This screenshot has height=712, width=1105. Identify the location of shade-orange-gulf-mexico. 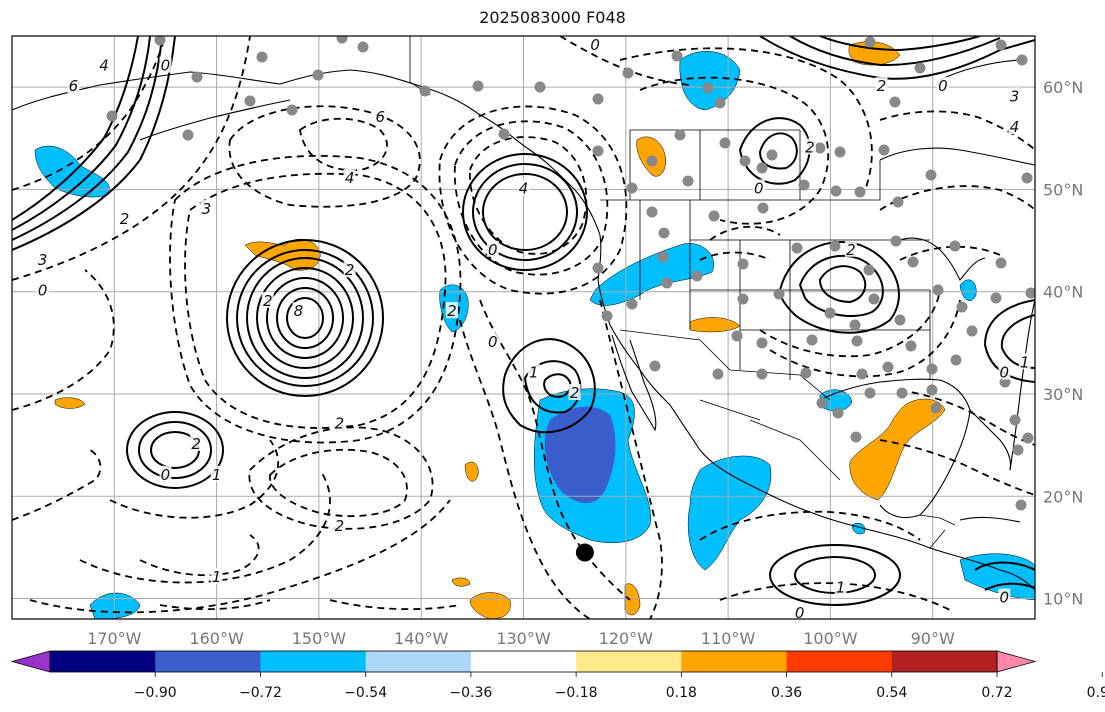
(897, 449).